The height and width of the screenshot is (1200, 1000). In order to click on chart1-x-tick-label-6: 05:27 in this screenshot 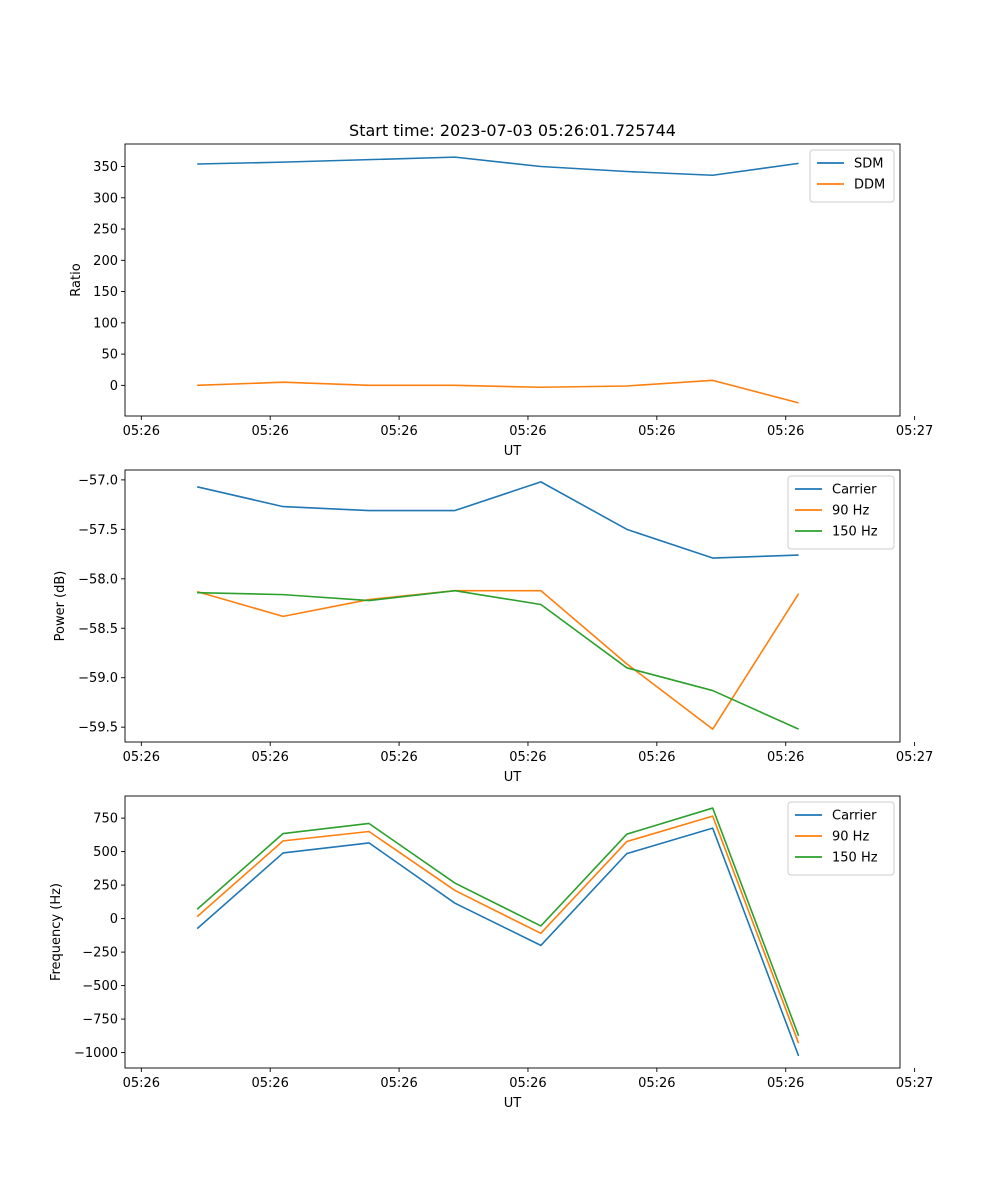, I will do `click(914, 431)`.